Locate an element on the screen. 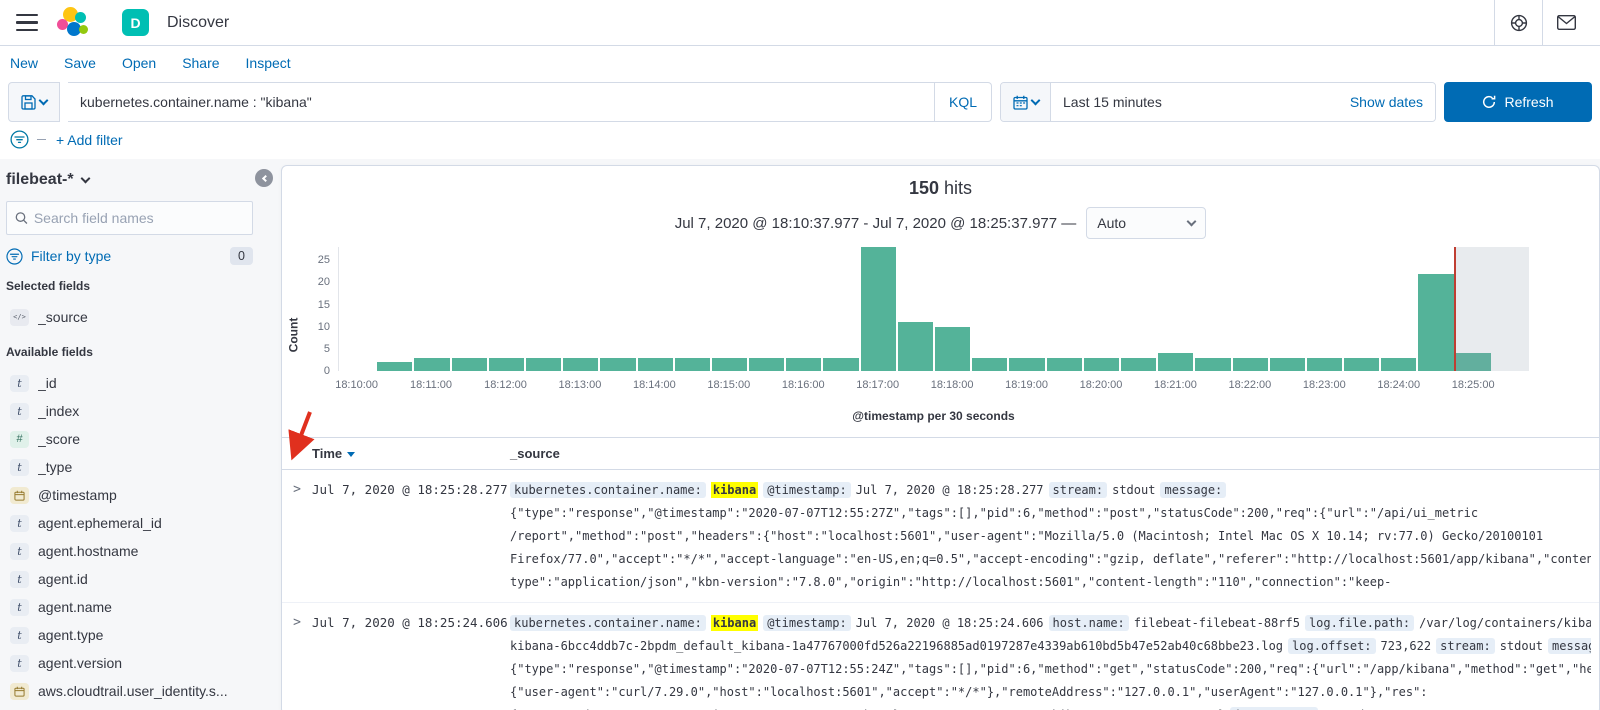  menu-item-new: New is located at coordinates (24, 63).